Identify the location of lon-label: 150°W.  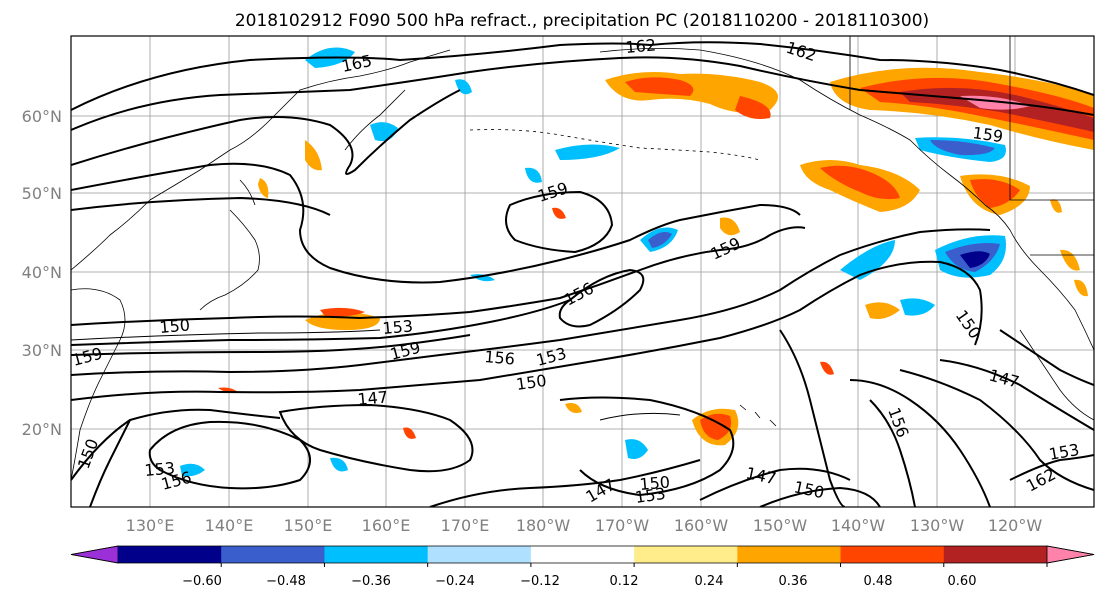
(780, 525).